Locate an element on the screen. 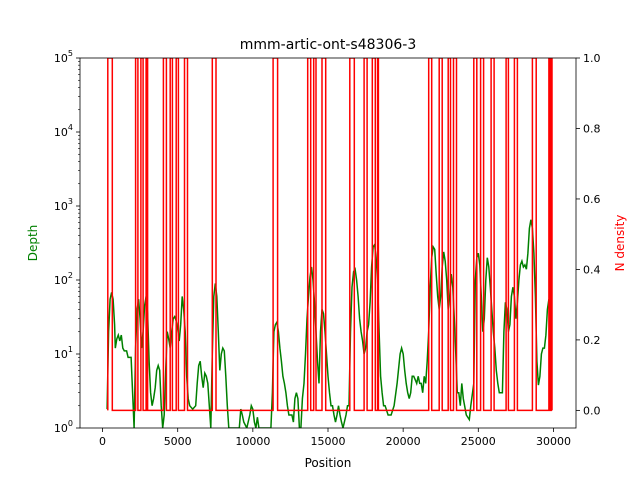  x-tick-label: 0 is located at coordinates (102, 441).